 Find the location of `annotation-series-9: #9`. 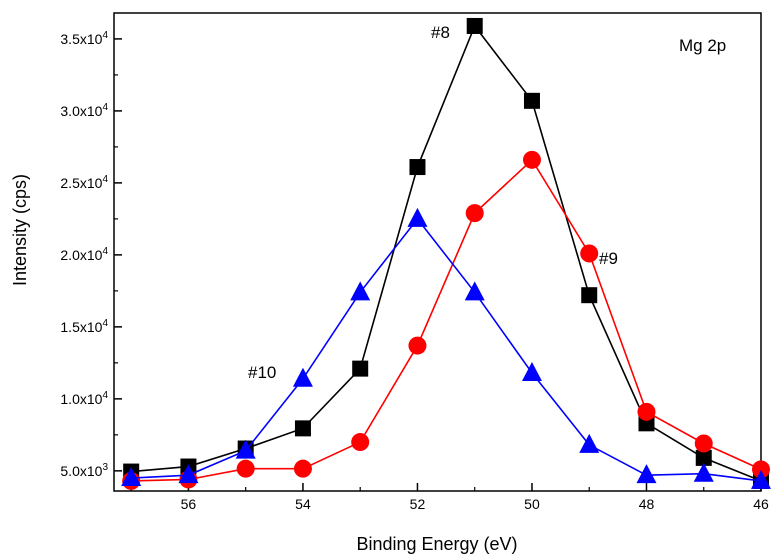

annotation-series-9: #9 is located at coordinates (608, 258).